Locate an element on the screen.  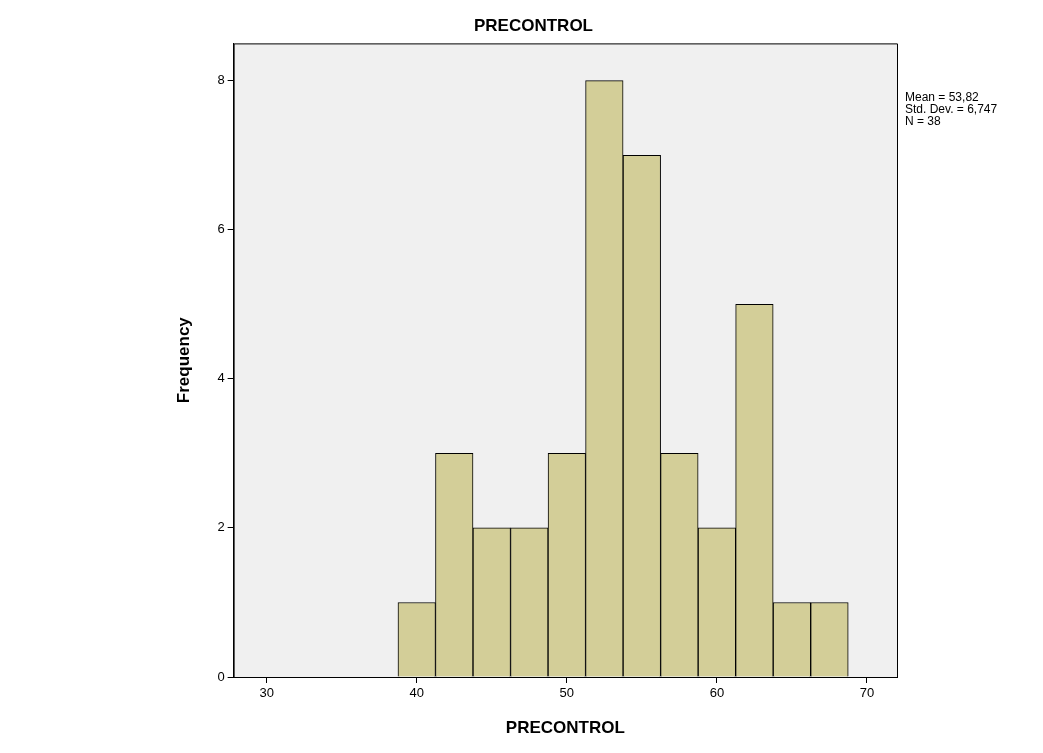
y-tick-label: 2 is located at coordinates (221, 527).